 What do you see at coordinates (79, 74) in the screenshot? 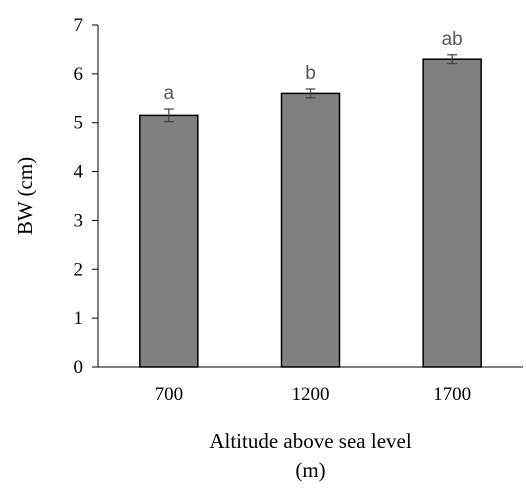
I see `y-tick-label: 6` at bounding box center [79, 74].